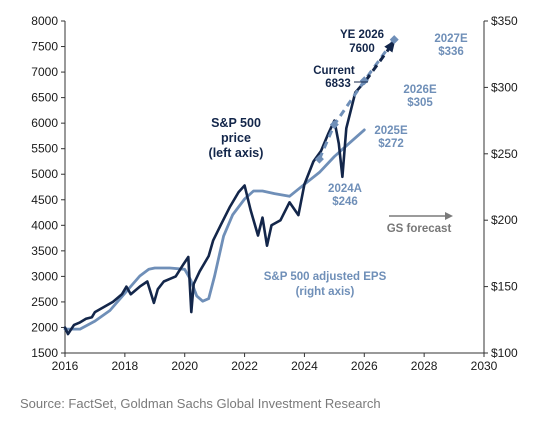 The width and height of the screenshot is (537, 425). I want to click on left-tick-label: 2500, so click(44, 302).